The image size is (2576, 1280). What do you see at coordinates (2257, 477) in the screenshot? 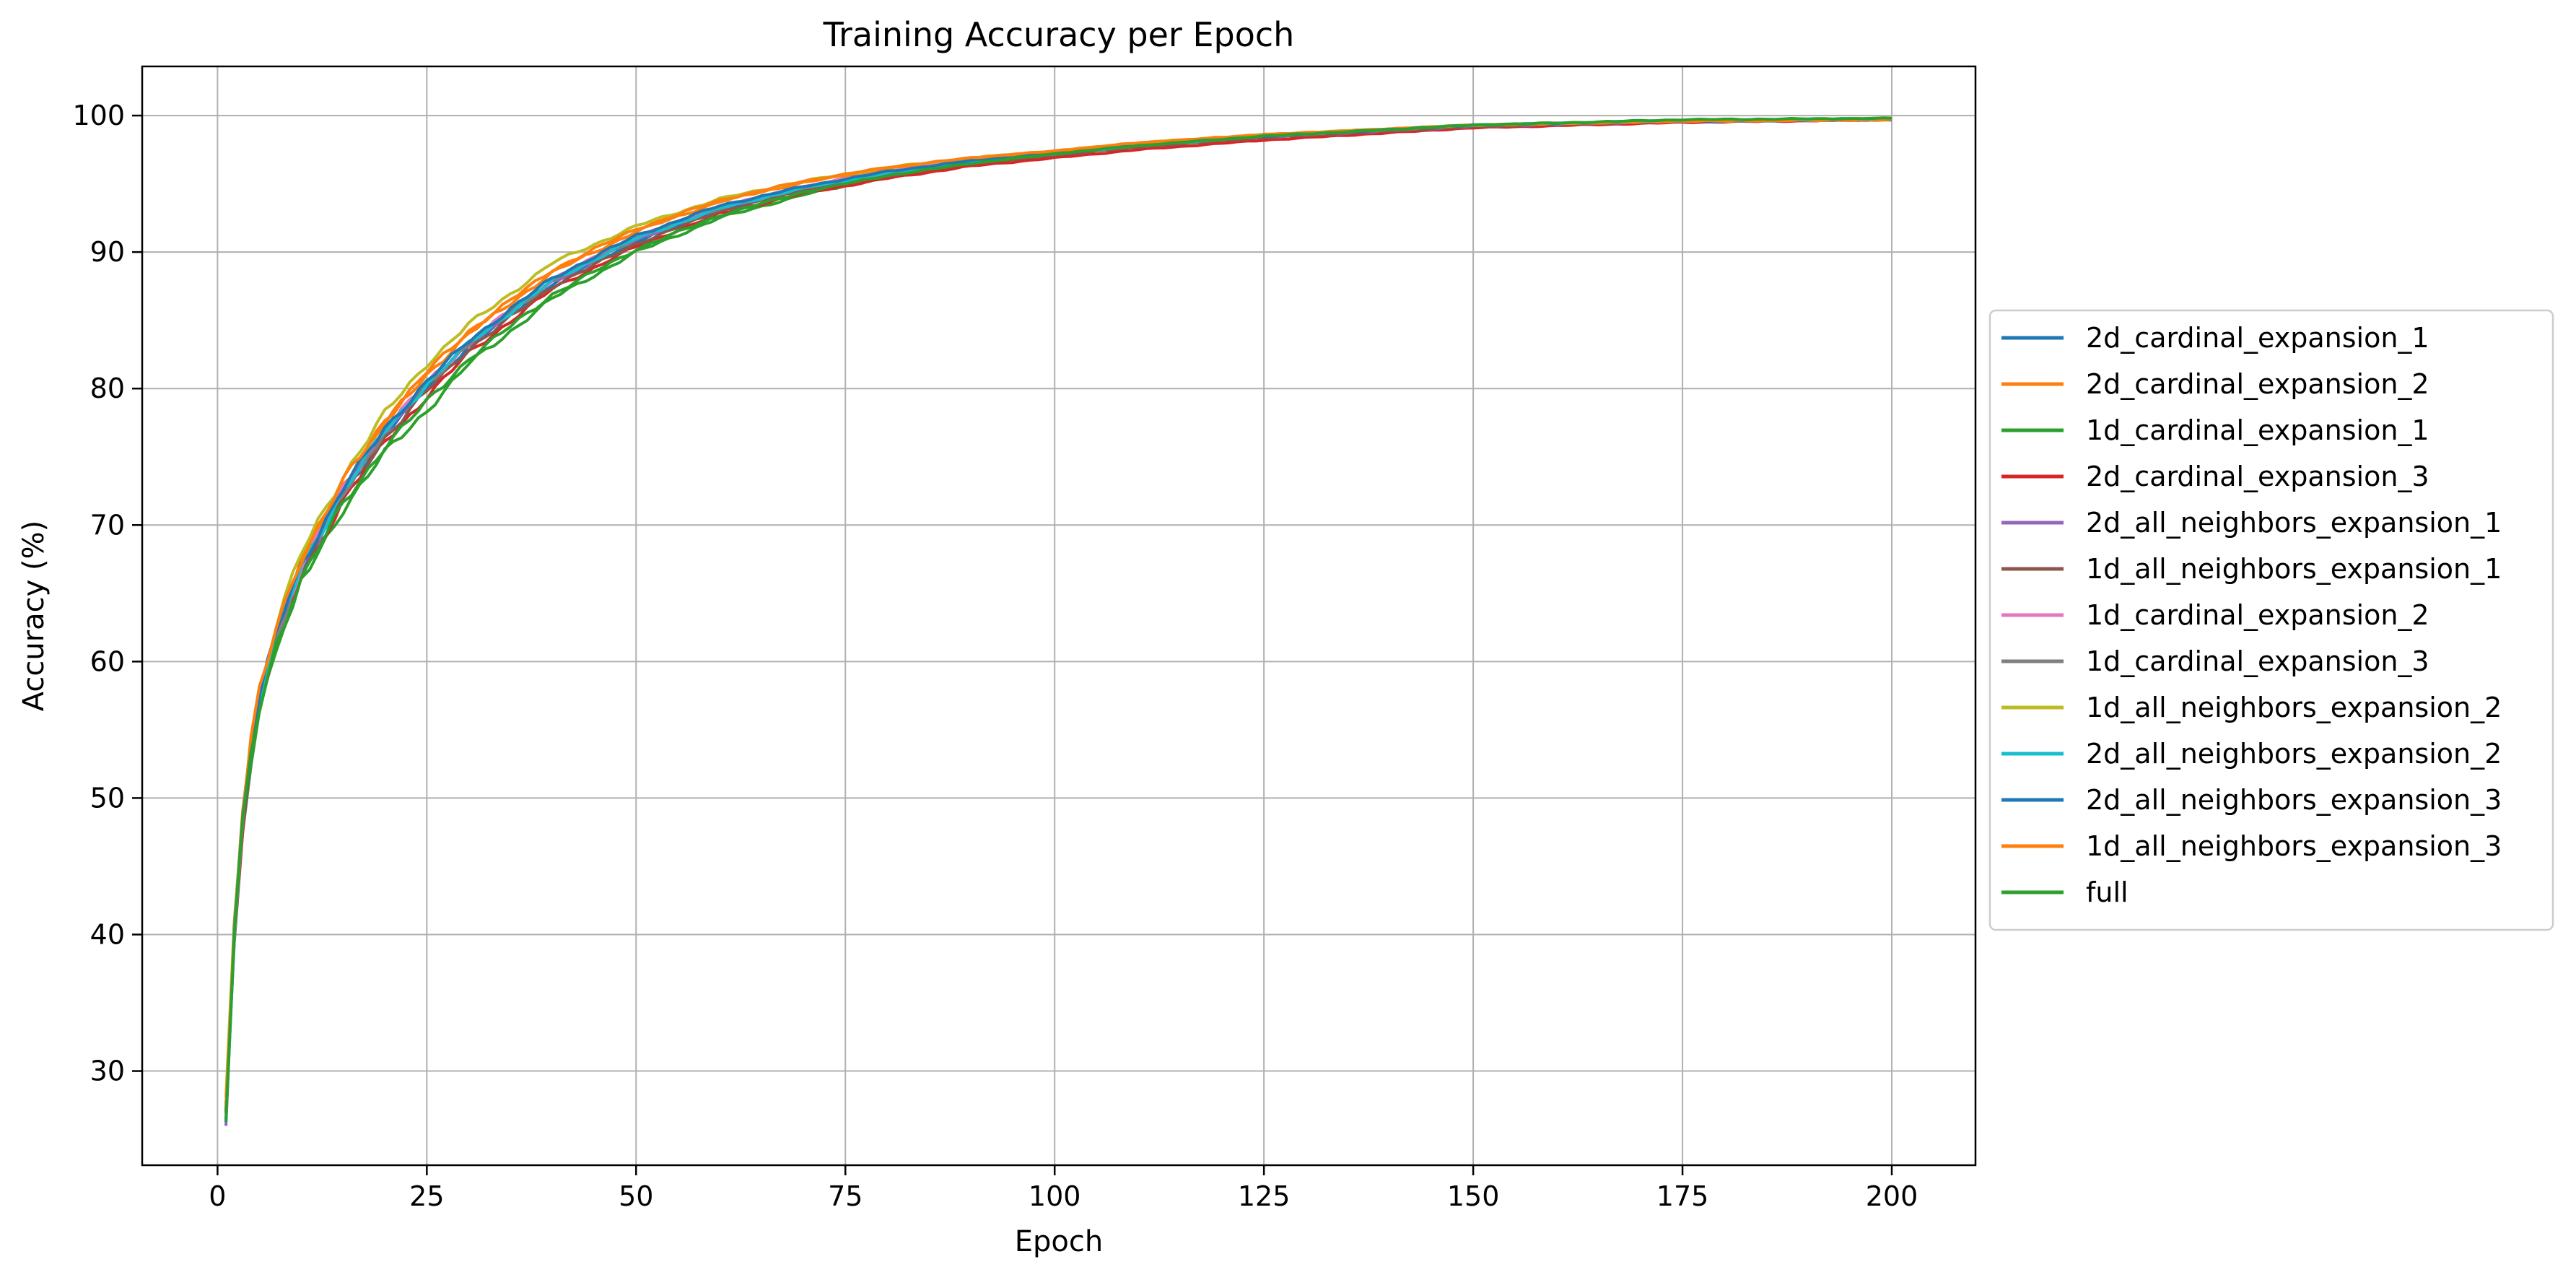
I see `legend-label: 2d_cardinal_expansion_3` at bounding box center [2257, 477].